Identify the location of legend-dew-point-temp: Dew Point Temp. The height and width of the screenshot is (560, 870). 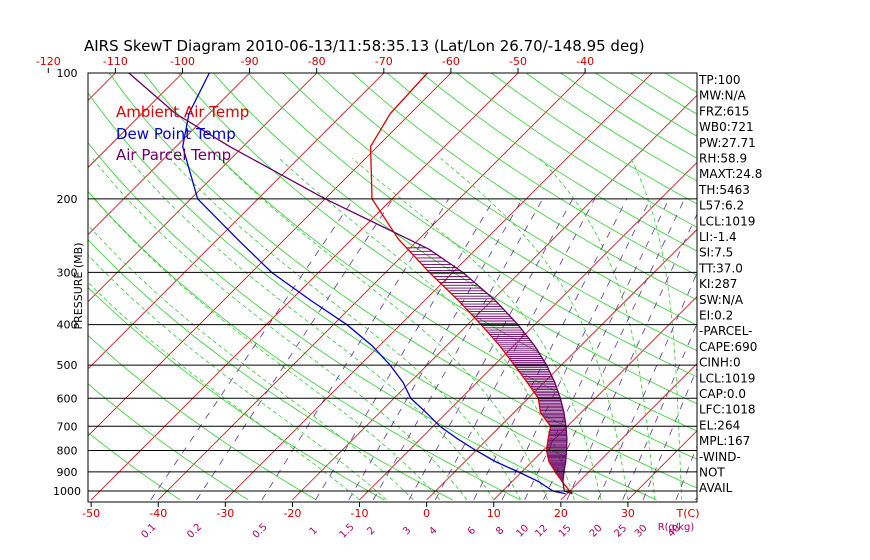
(176, 134).